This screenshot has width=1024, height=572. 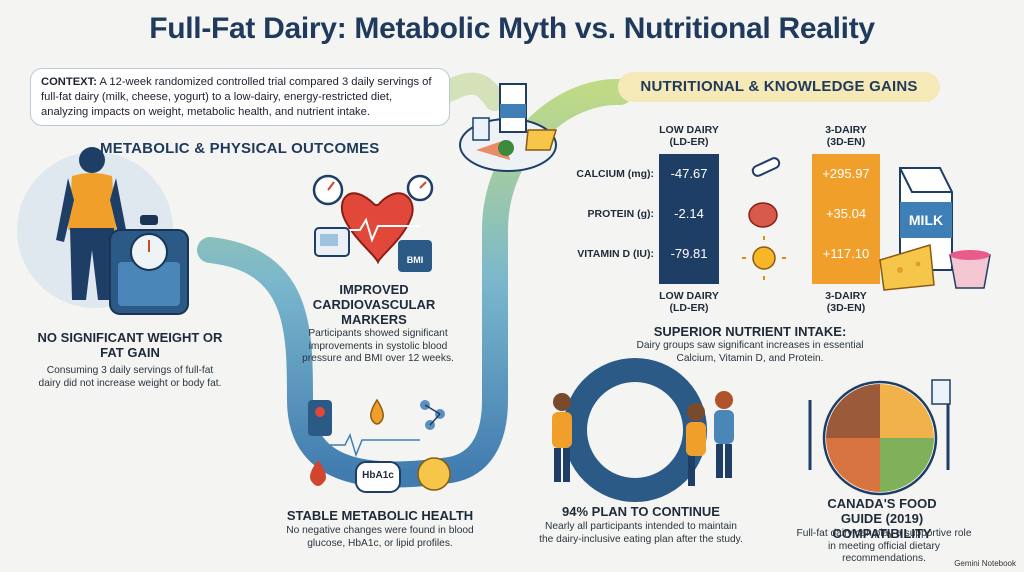 What do you see at coordinates (240, 148) in the screenshot?
I see `metabolic-heading: METABOLIC & PHYSICAL OUTCOMES` at bounding box center [240, 148].